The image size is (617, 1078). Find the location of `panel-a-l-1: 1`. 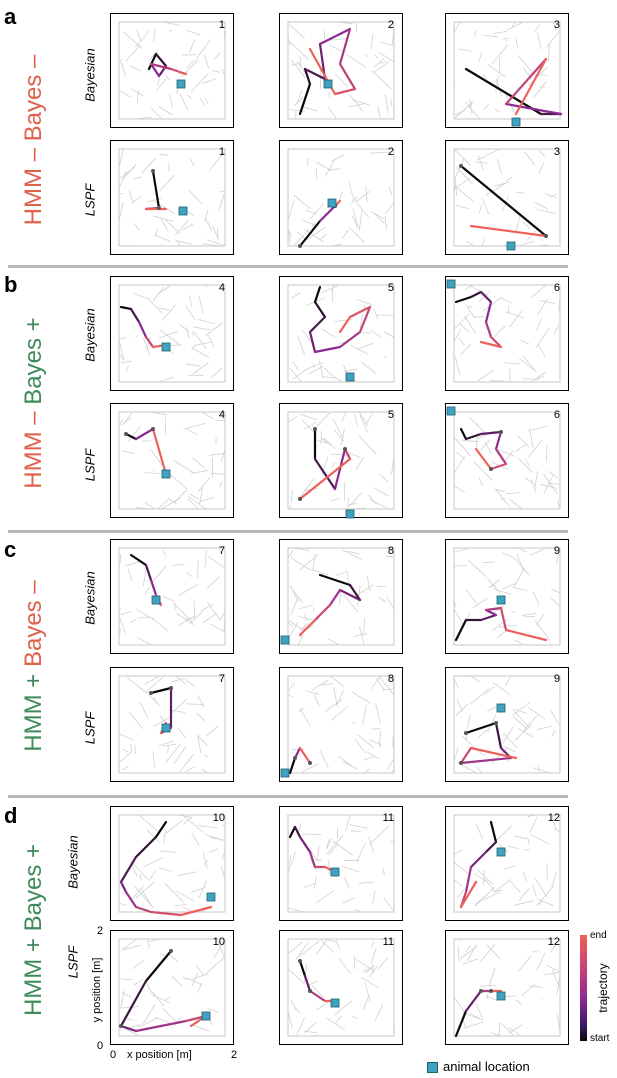

panel-a-l-1: 1 is located at coordinates (172, 197).